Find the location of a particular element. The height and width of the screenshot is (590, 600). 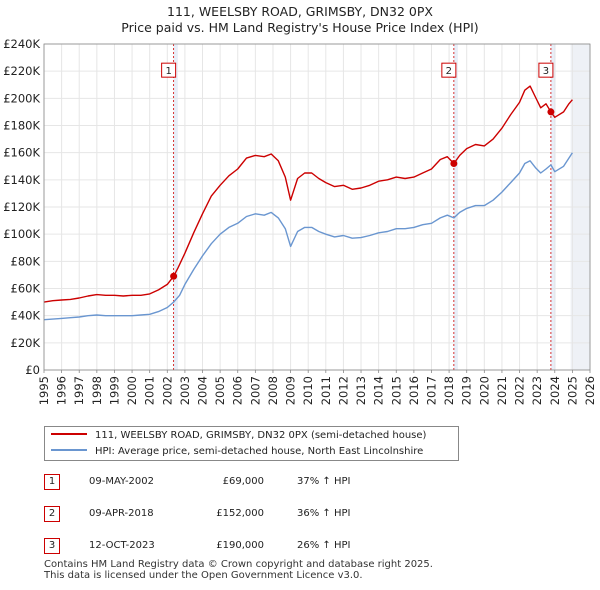

sale-price: £152,000 is located at coordinates (240, 513).